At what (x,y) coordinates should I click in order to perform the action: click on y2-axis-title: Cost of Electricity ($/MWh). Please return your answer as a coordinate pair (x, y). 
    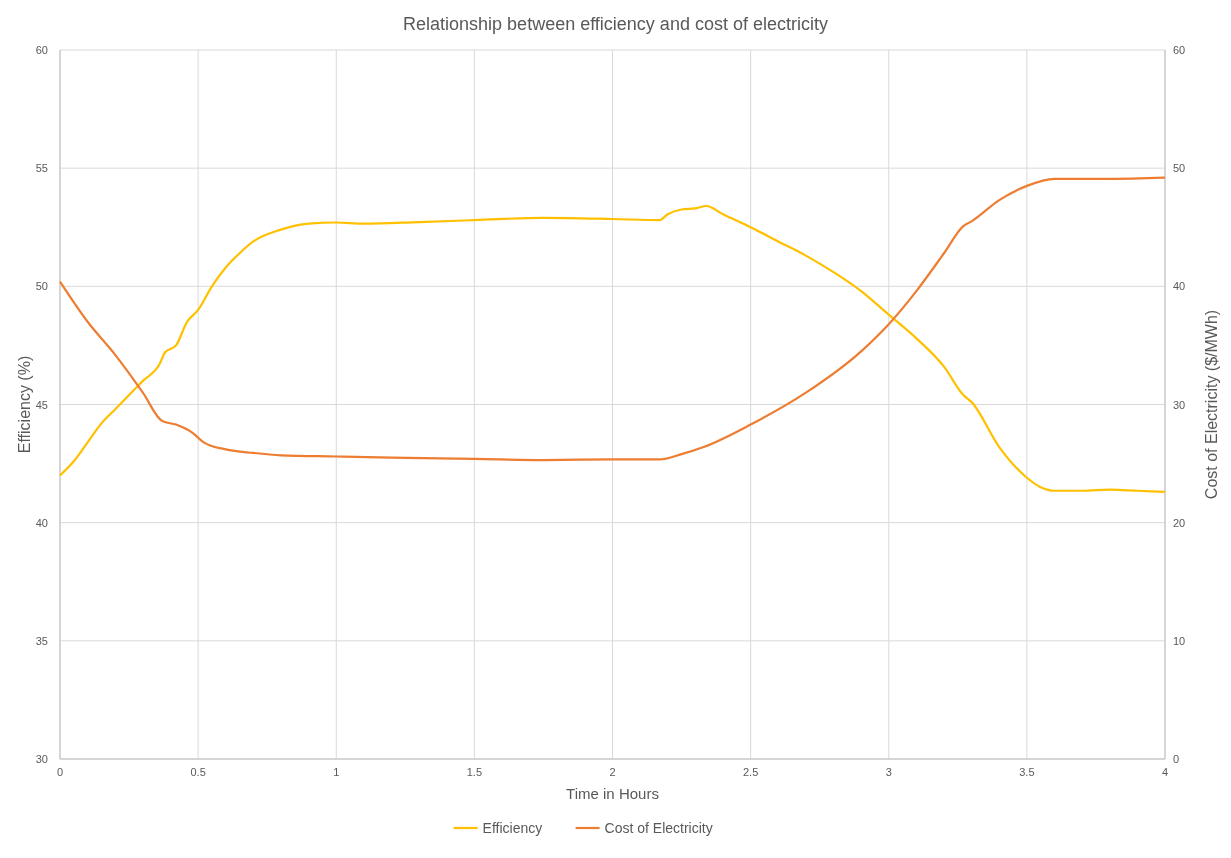
    Looking at the image, I should click on (1211, 404).